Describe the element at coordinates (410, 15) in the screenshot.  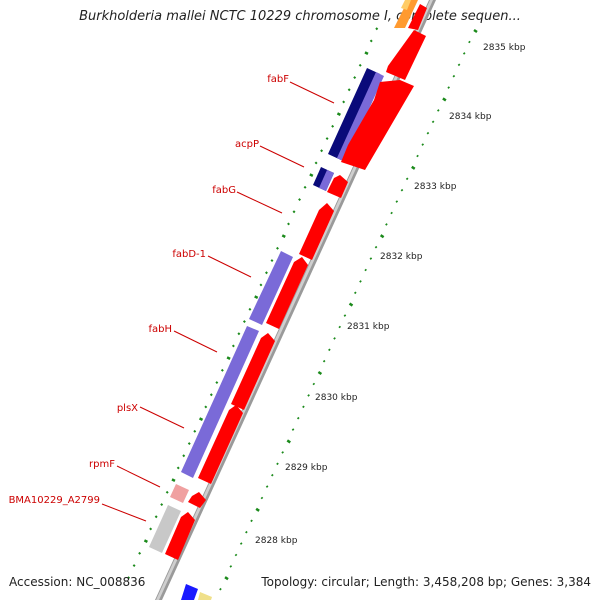
I see `top-edge-features` at that location.